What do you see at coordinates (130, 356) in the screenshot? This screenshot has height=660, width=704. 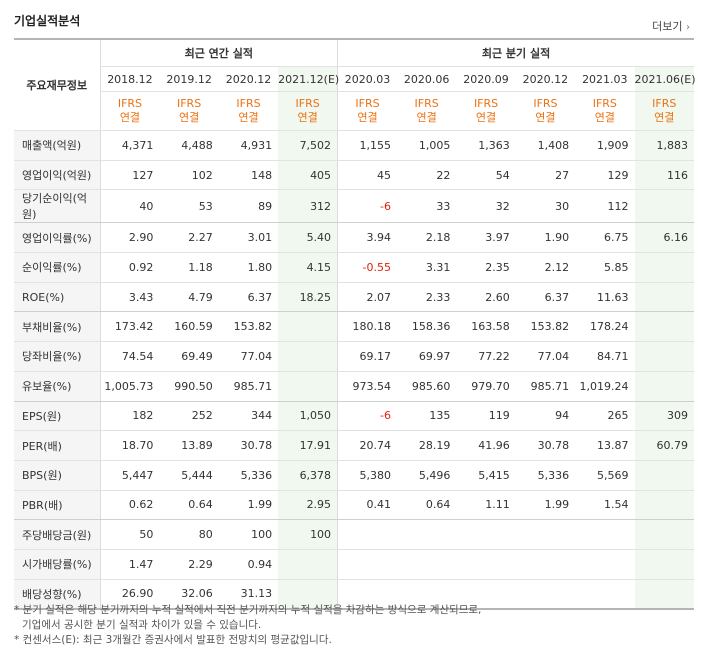 I see `table-cell: 74.54` at bounding box center [130, 356].